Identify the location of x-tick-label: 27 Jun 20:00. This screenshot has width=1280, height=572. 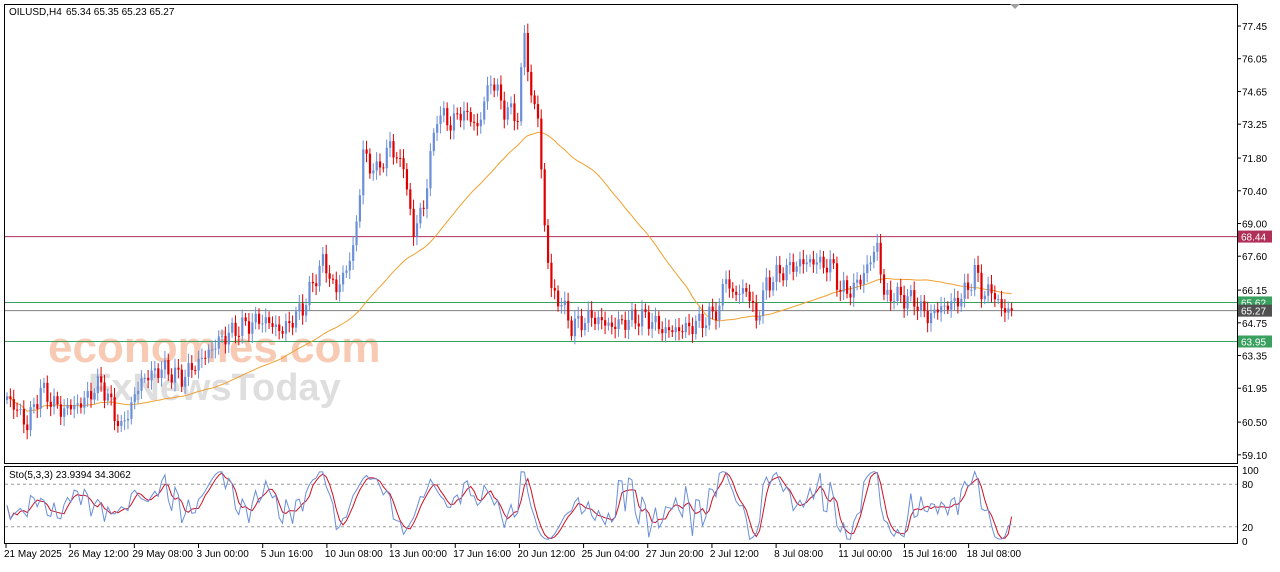
(675, 554).